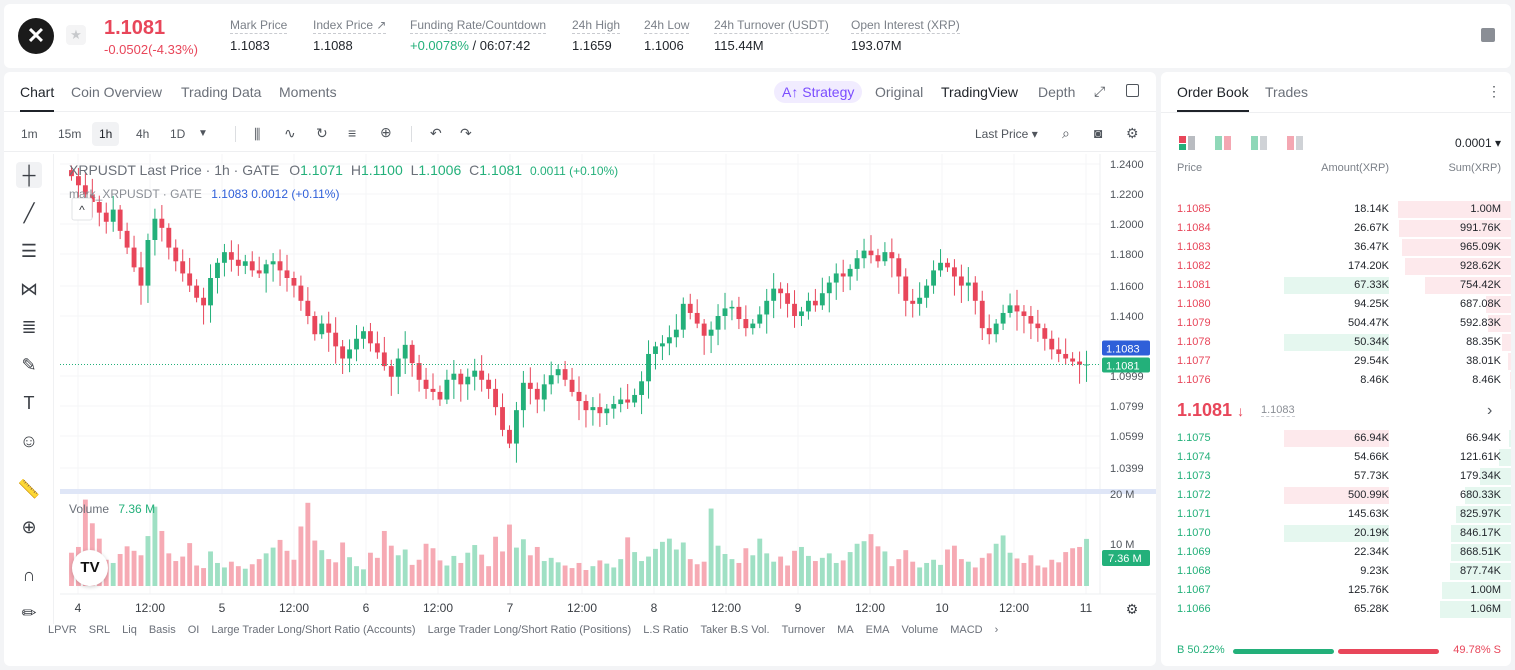  I want to click on ask-row: 1.1081 67.33K 754.42K, so click(1336, 285).